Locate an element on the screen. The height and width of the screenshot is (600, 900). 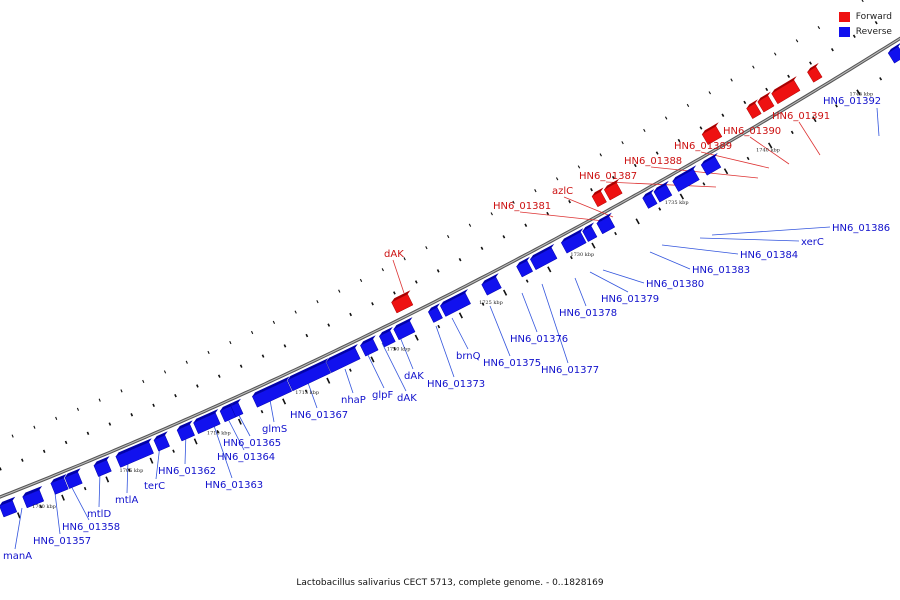
reverse-gene-label: HN6_01384 is located at coordinates (769, 255).